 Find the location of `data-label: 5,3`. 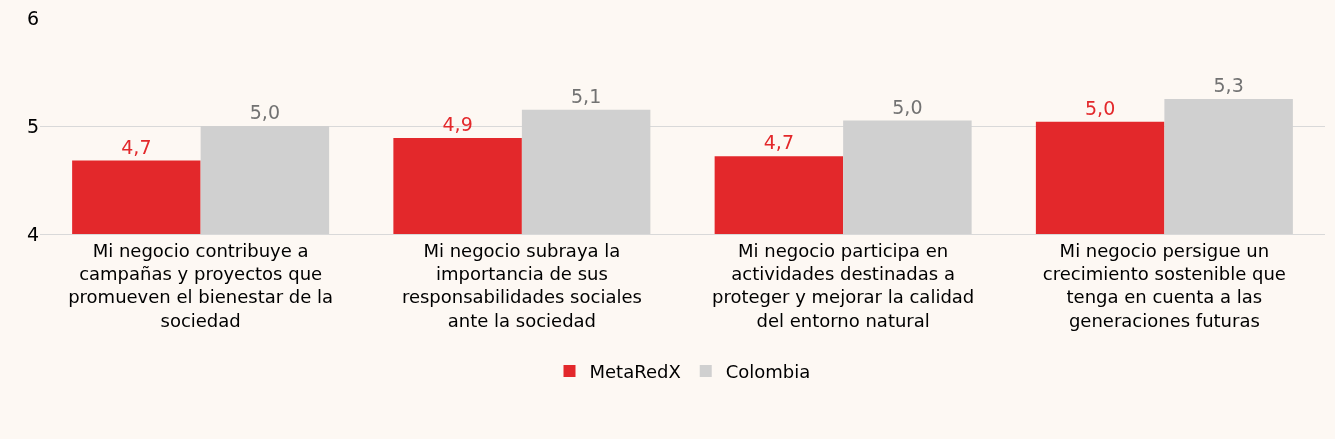

data-label: 5,3 is located at coordinates (1228, 85).